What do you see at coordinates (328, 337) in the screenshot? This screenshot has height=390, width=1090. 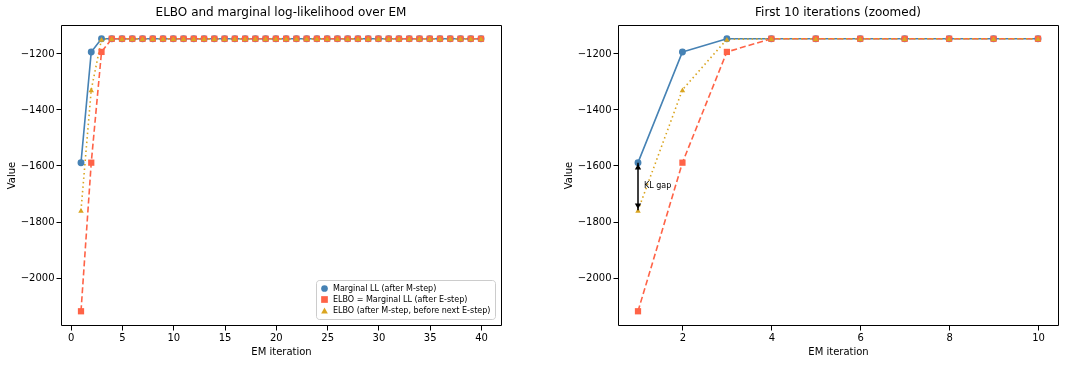 I see `x-tick-label: 25` at bounding box center [328, 337].